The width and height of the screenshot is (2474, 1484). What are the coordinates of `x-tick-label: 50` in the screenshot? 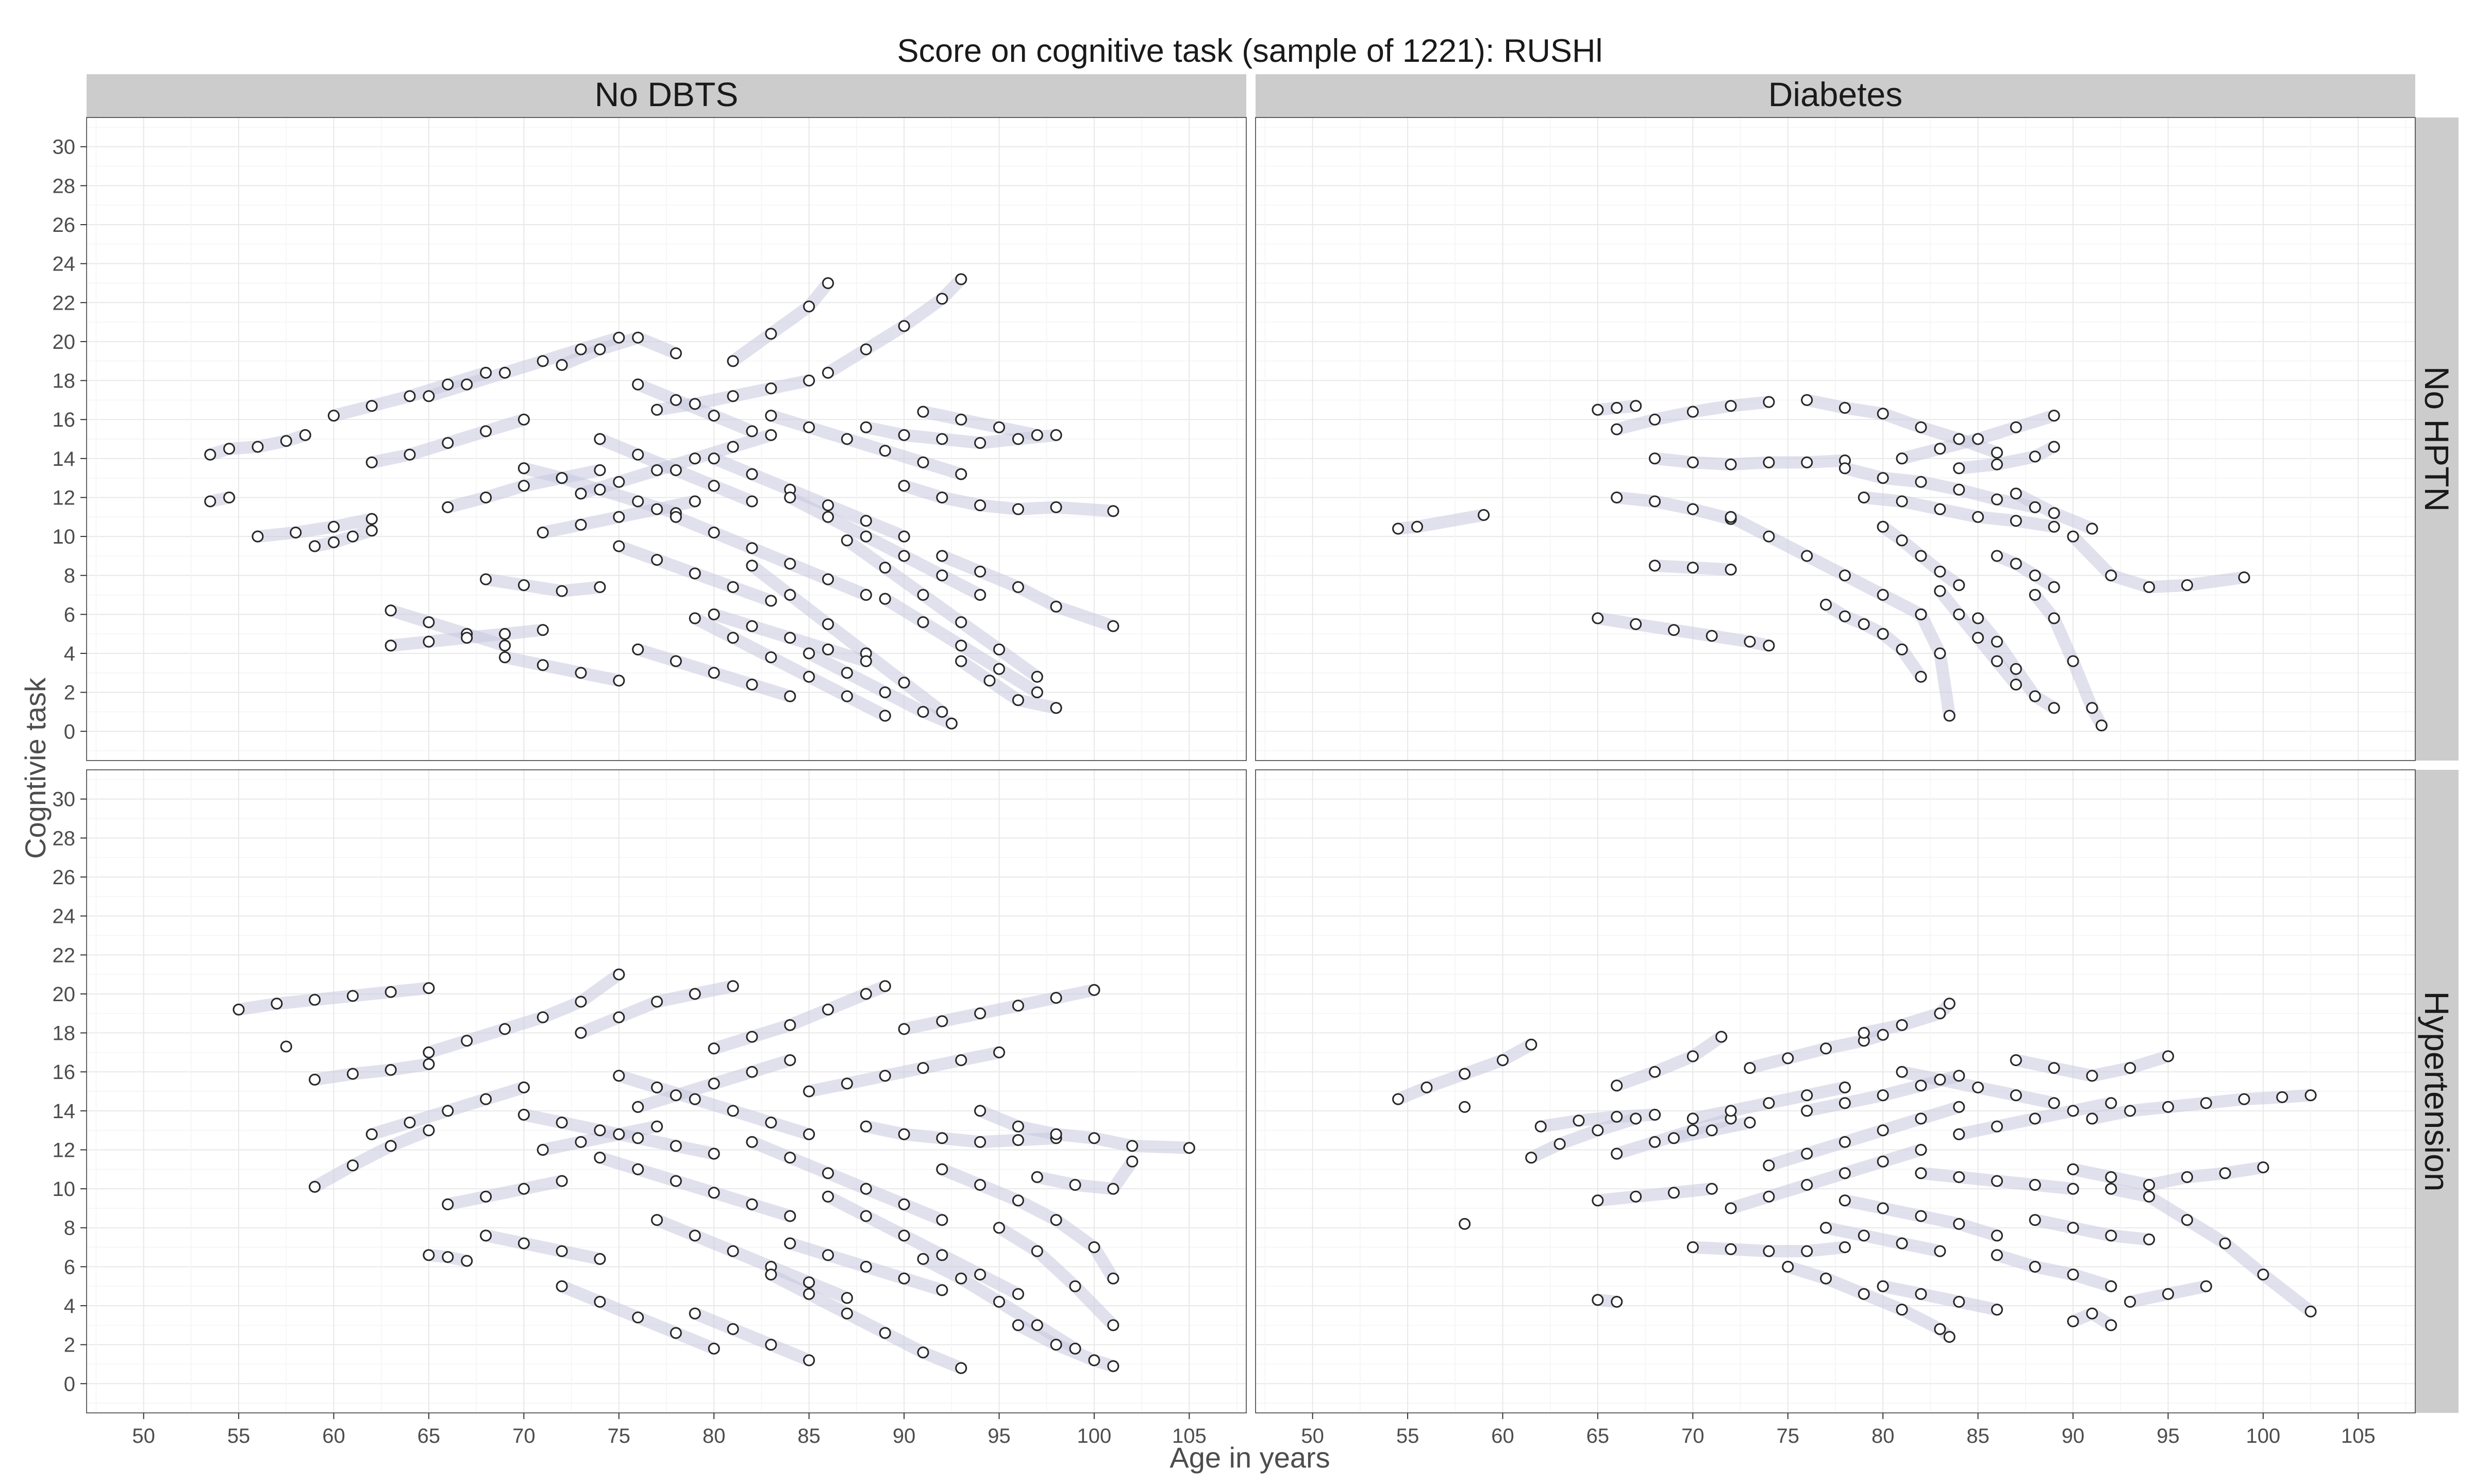 It's located at (1312, 1436).